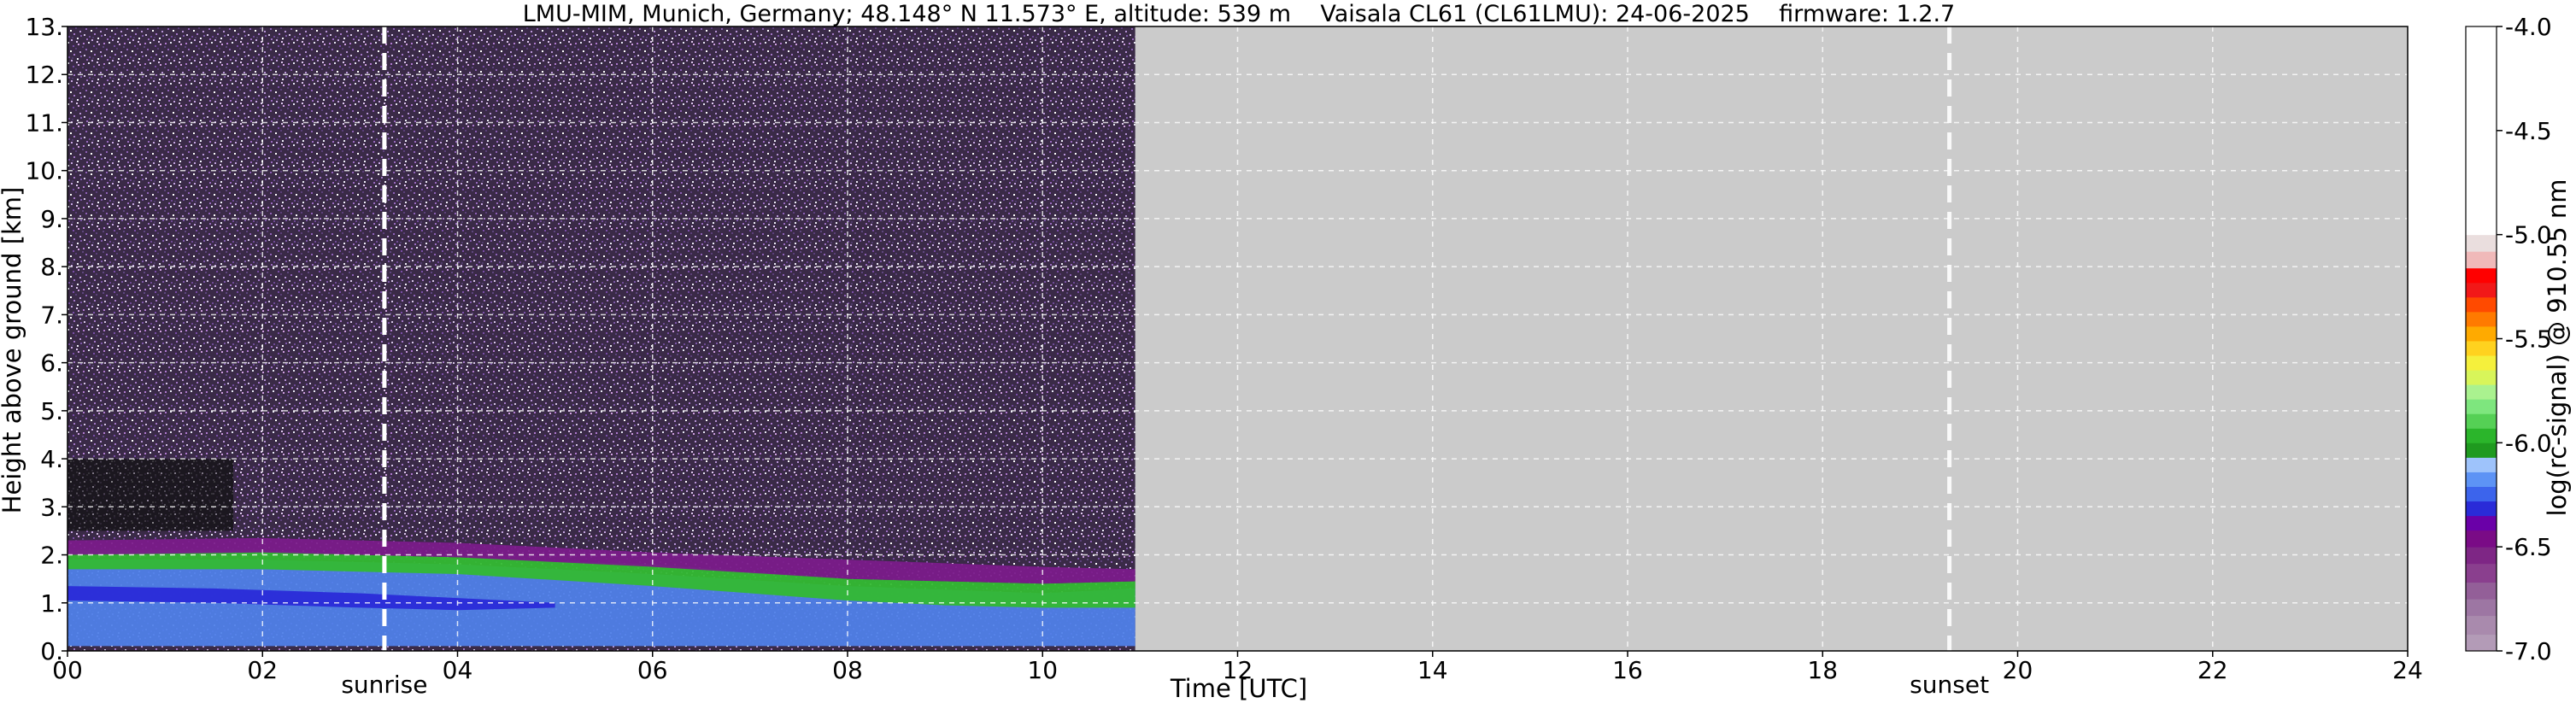  Describe the element at coordinates (51, 363) in the screenshot. I see `y-tick-label: 6.` at that location.